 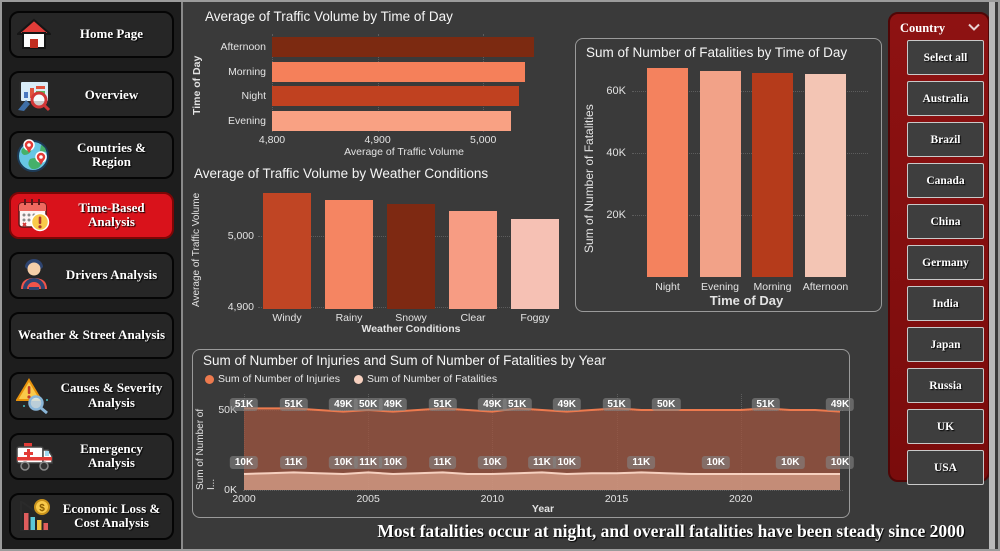 I want to click on slicer-item-germany: Germany, so click(x=945, y=262).